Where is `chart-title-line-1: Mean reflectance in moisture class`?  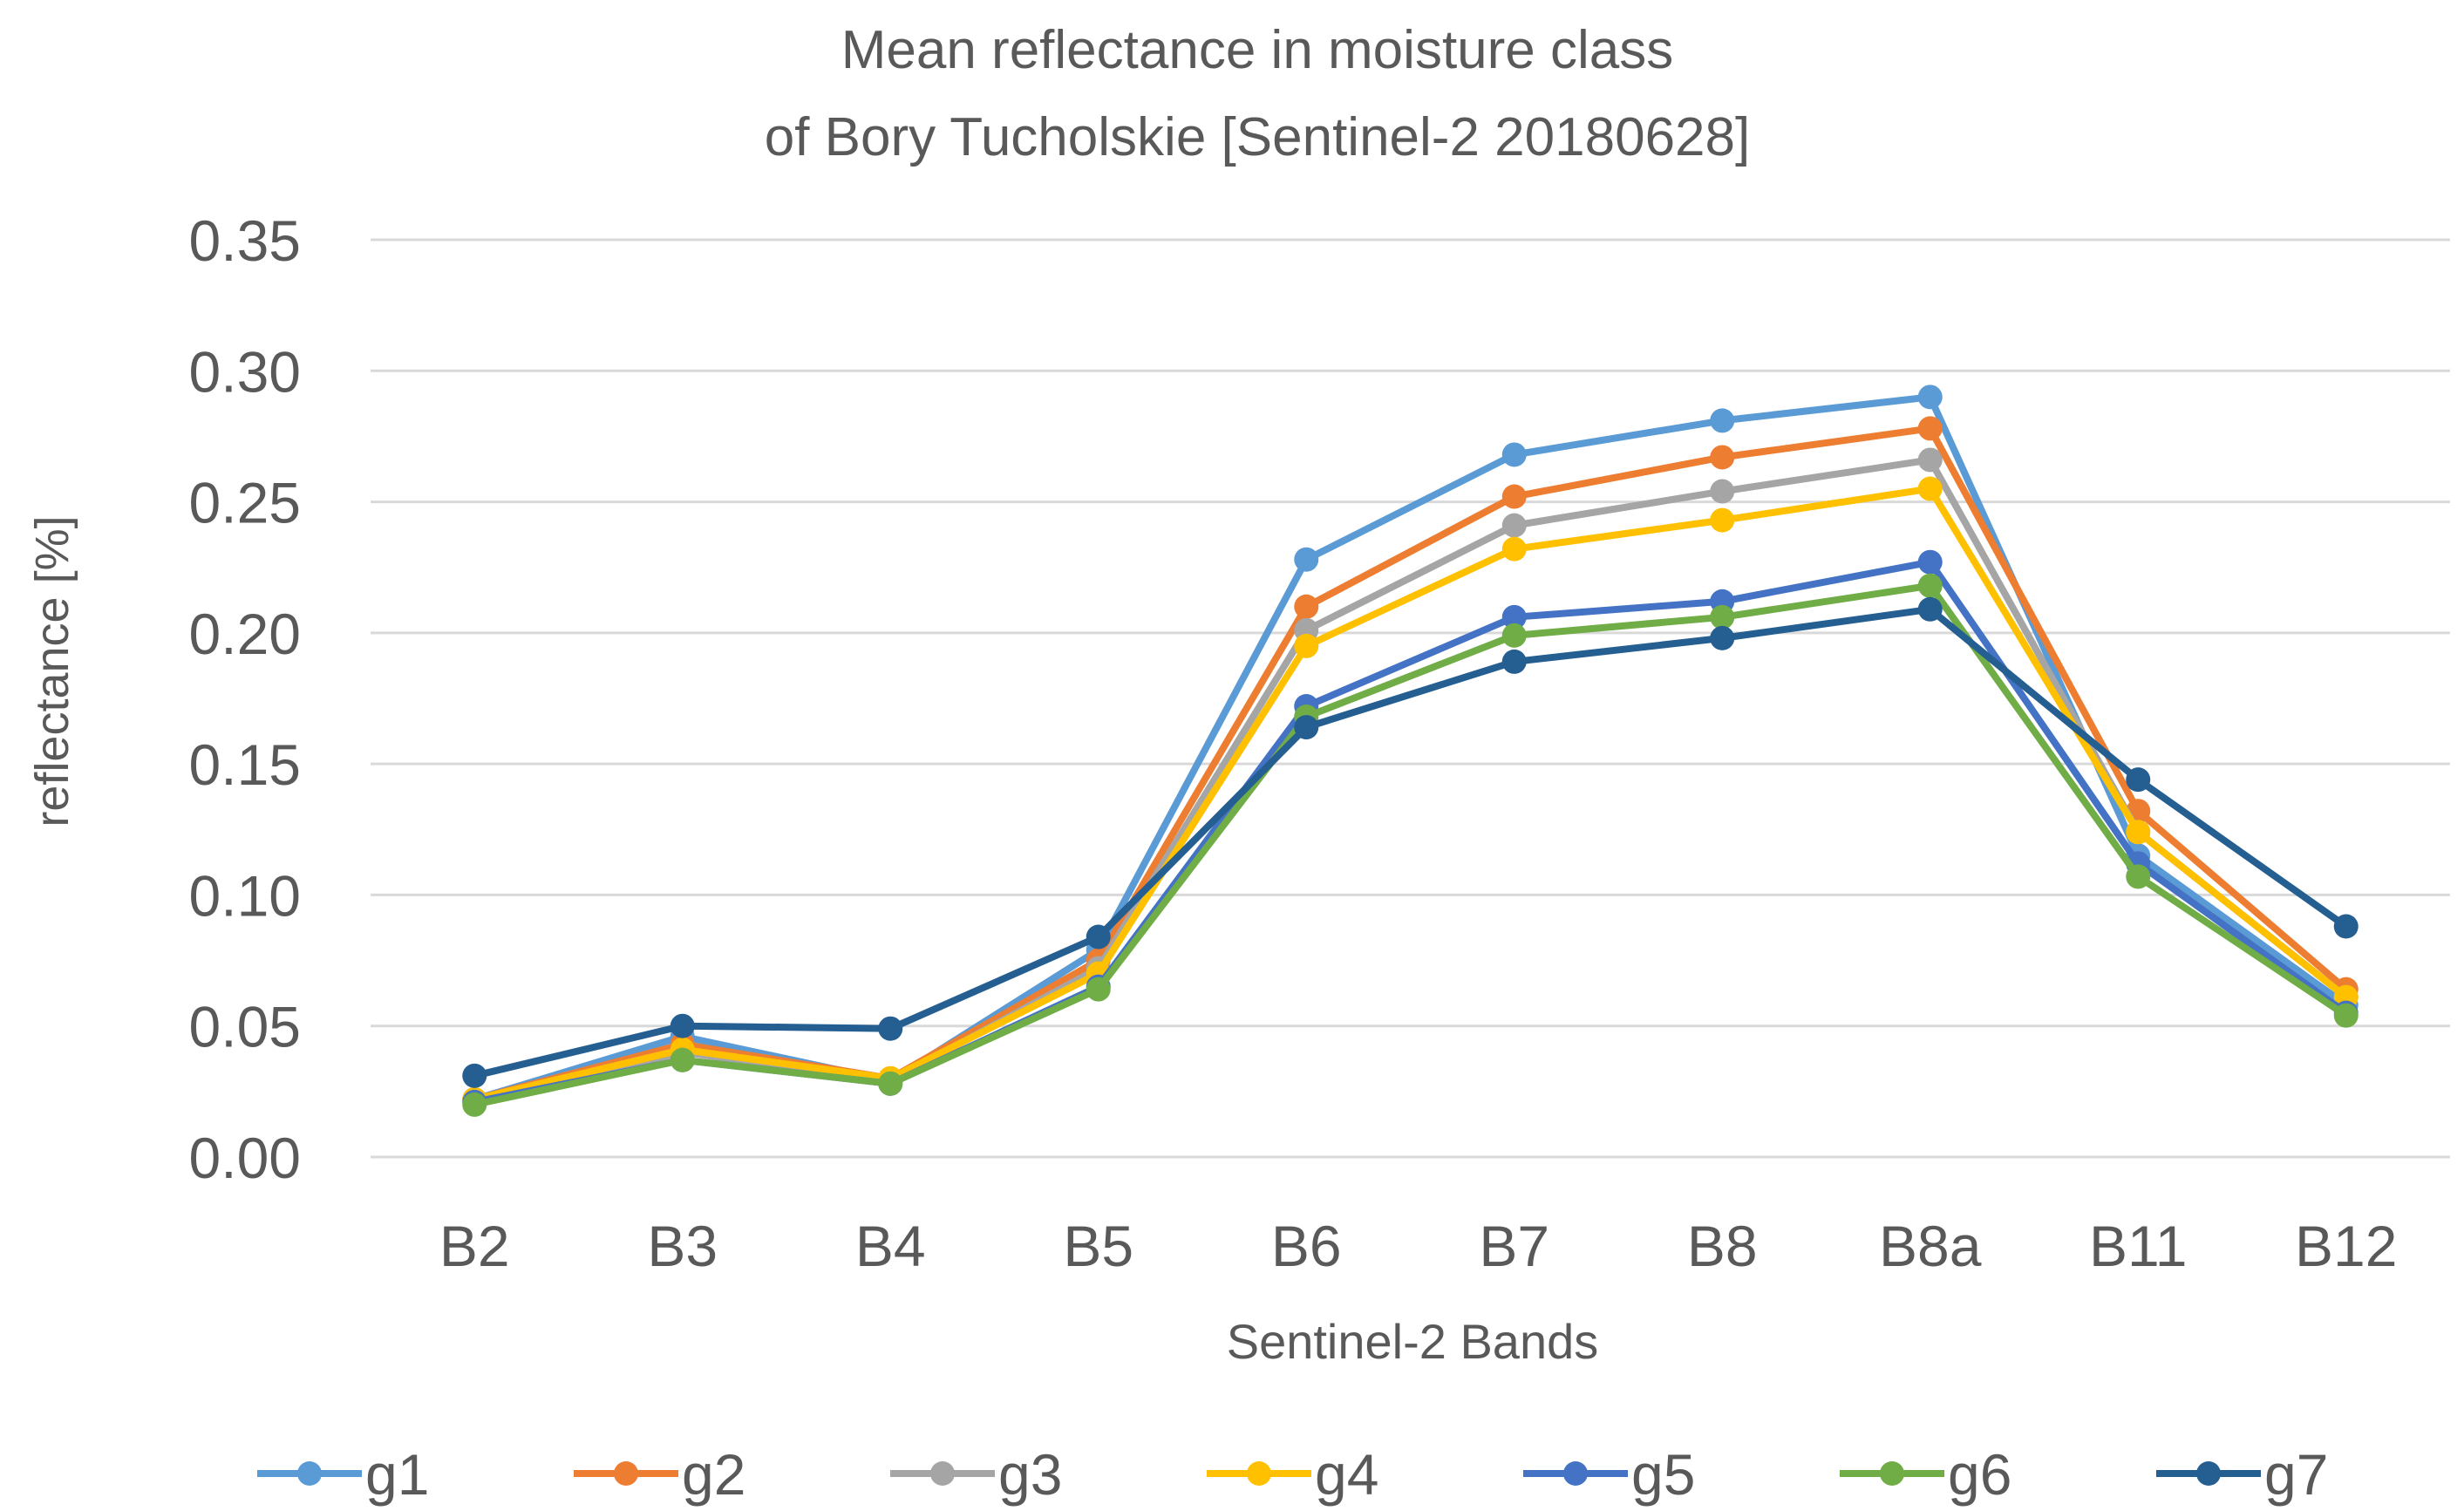 chart-title-line-1: Mean reflectance in moisture class is located at coordinates (1258, 50).